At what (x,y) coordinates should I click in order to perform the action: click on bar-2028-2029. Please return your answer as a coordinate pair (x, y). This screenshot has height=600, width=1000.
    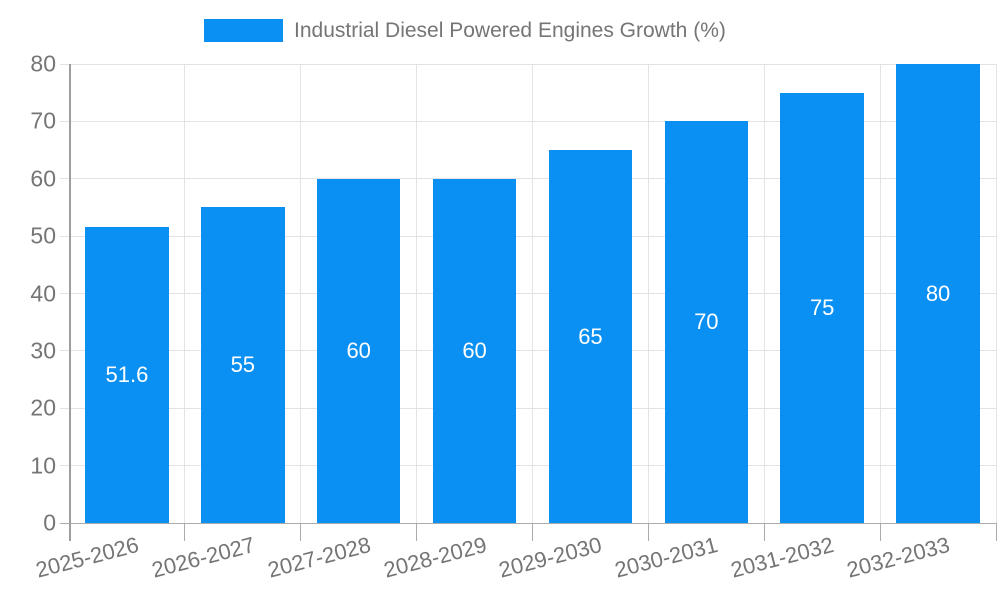
    Looking at the image, I should click on (474, 350).